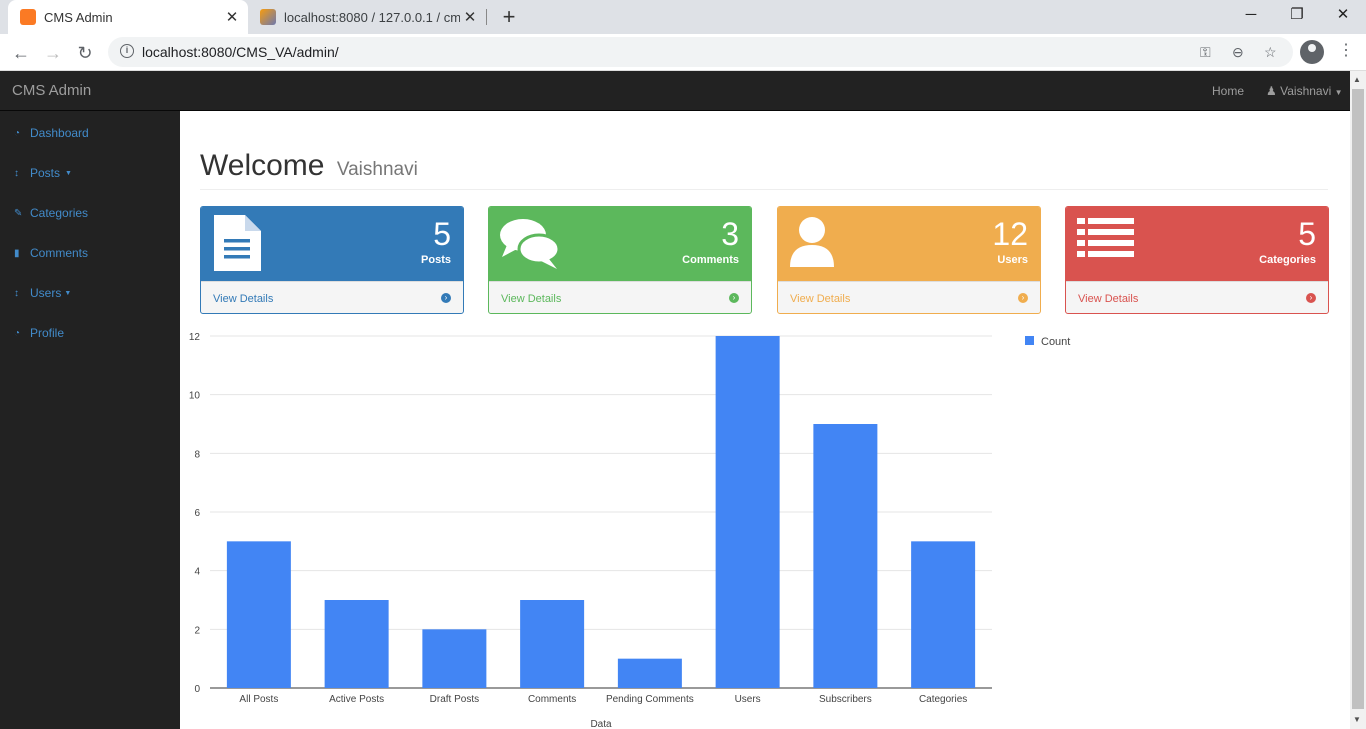 The image size is (1366, 729). Describe the element at coordinates (1297, 14) in the screenshot. I see `maximize-button: ❐` at that location.